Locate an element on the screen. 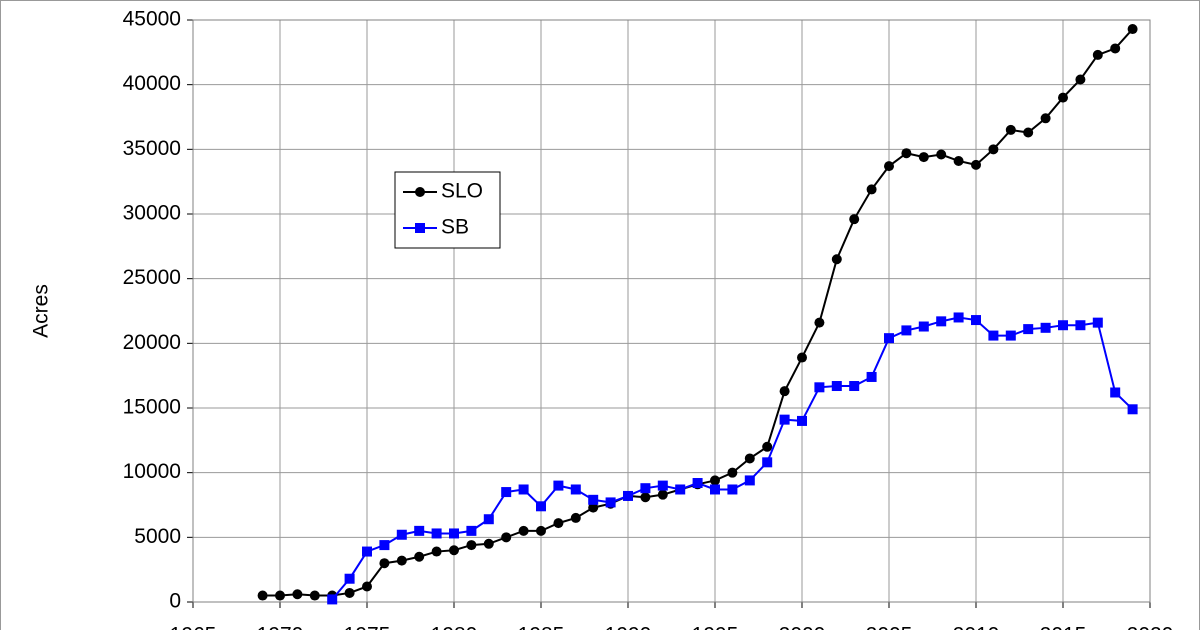 The image size is (1200, 630). y-tick-label: 40000 is located at coordinates (152, 83).